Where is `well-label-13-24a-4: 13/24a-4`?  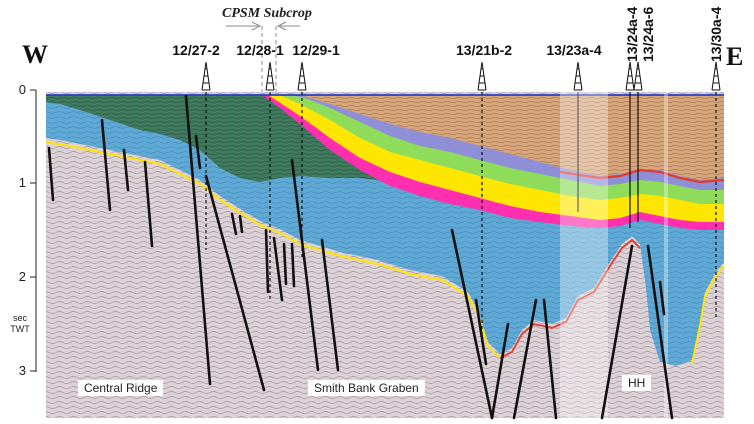 well-label-13-24a-4: 13/24a-4 is located at coordinates (632, 34).